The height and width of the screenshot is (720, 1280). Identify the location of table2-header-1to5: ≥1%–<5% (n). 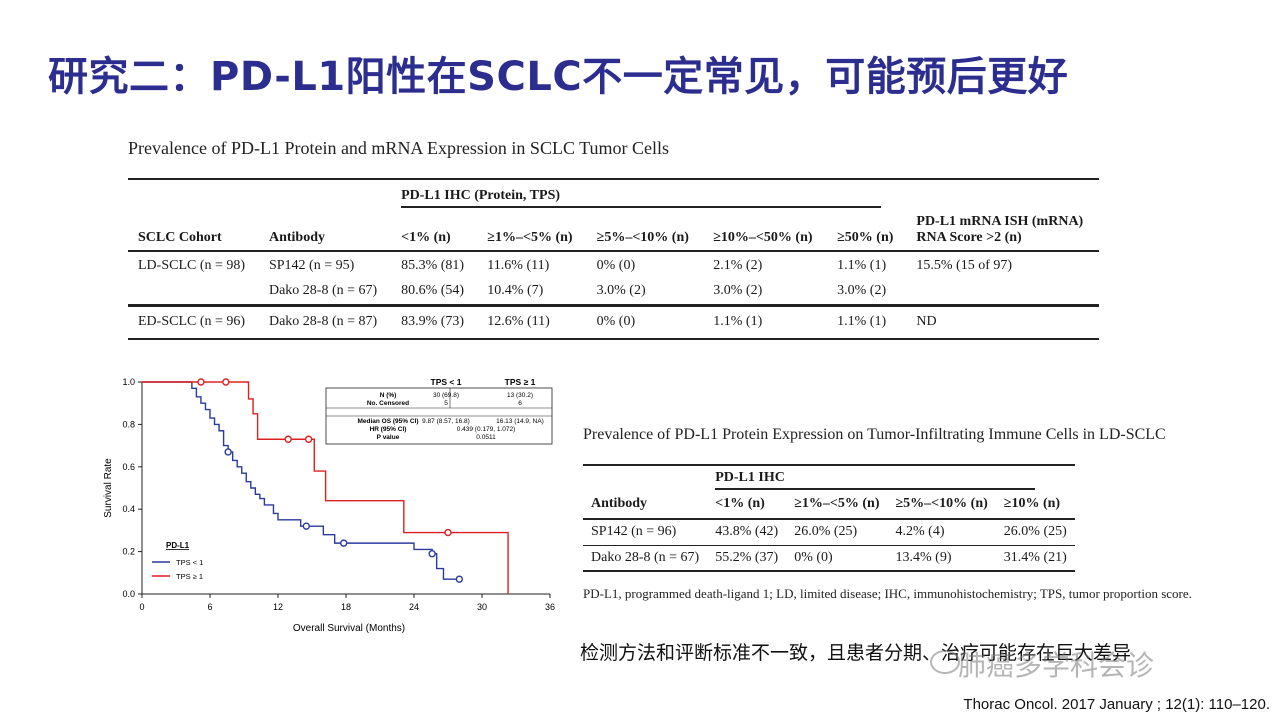
(837, 503).